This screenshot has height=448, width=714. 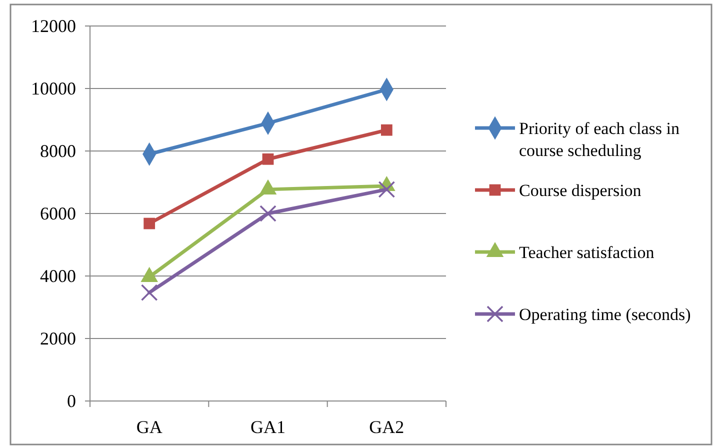 What do you see at coordinates (580, 190) in the screenshot?
I see `legend-label: Course dispersion` at bounding box center [580, 190].